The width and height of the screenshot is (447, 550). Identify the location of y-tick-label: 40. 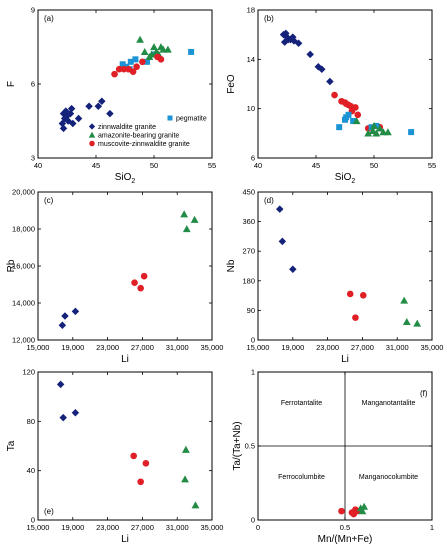
(31, 470).